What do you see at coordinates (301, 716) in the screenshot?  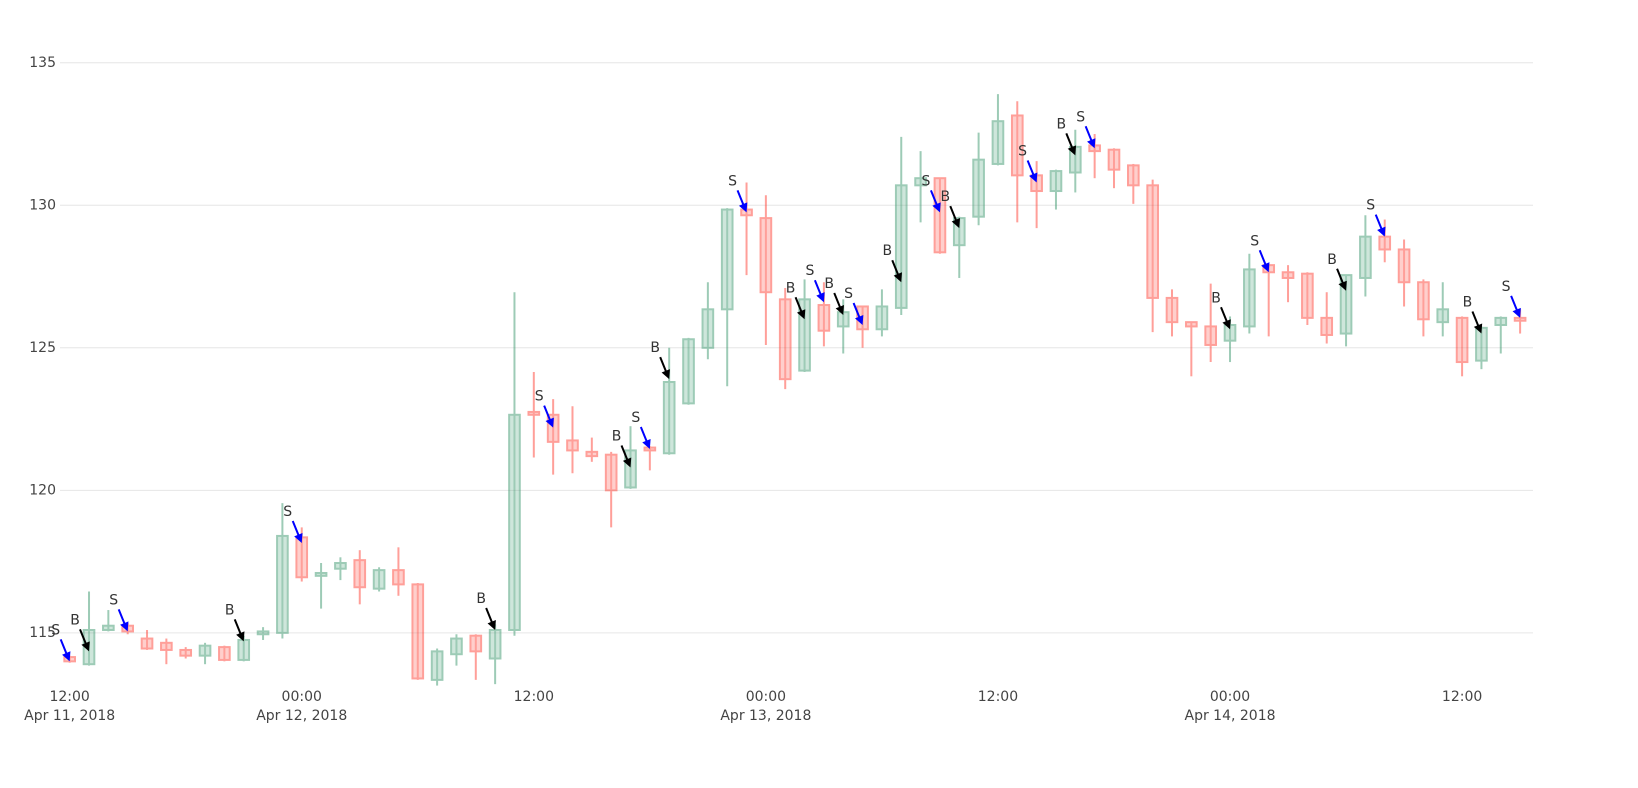 I see `x-tick-date: Apr 12, 2018` at bounding box center [301, 716].